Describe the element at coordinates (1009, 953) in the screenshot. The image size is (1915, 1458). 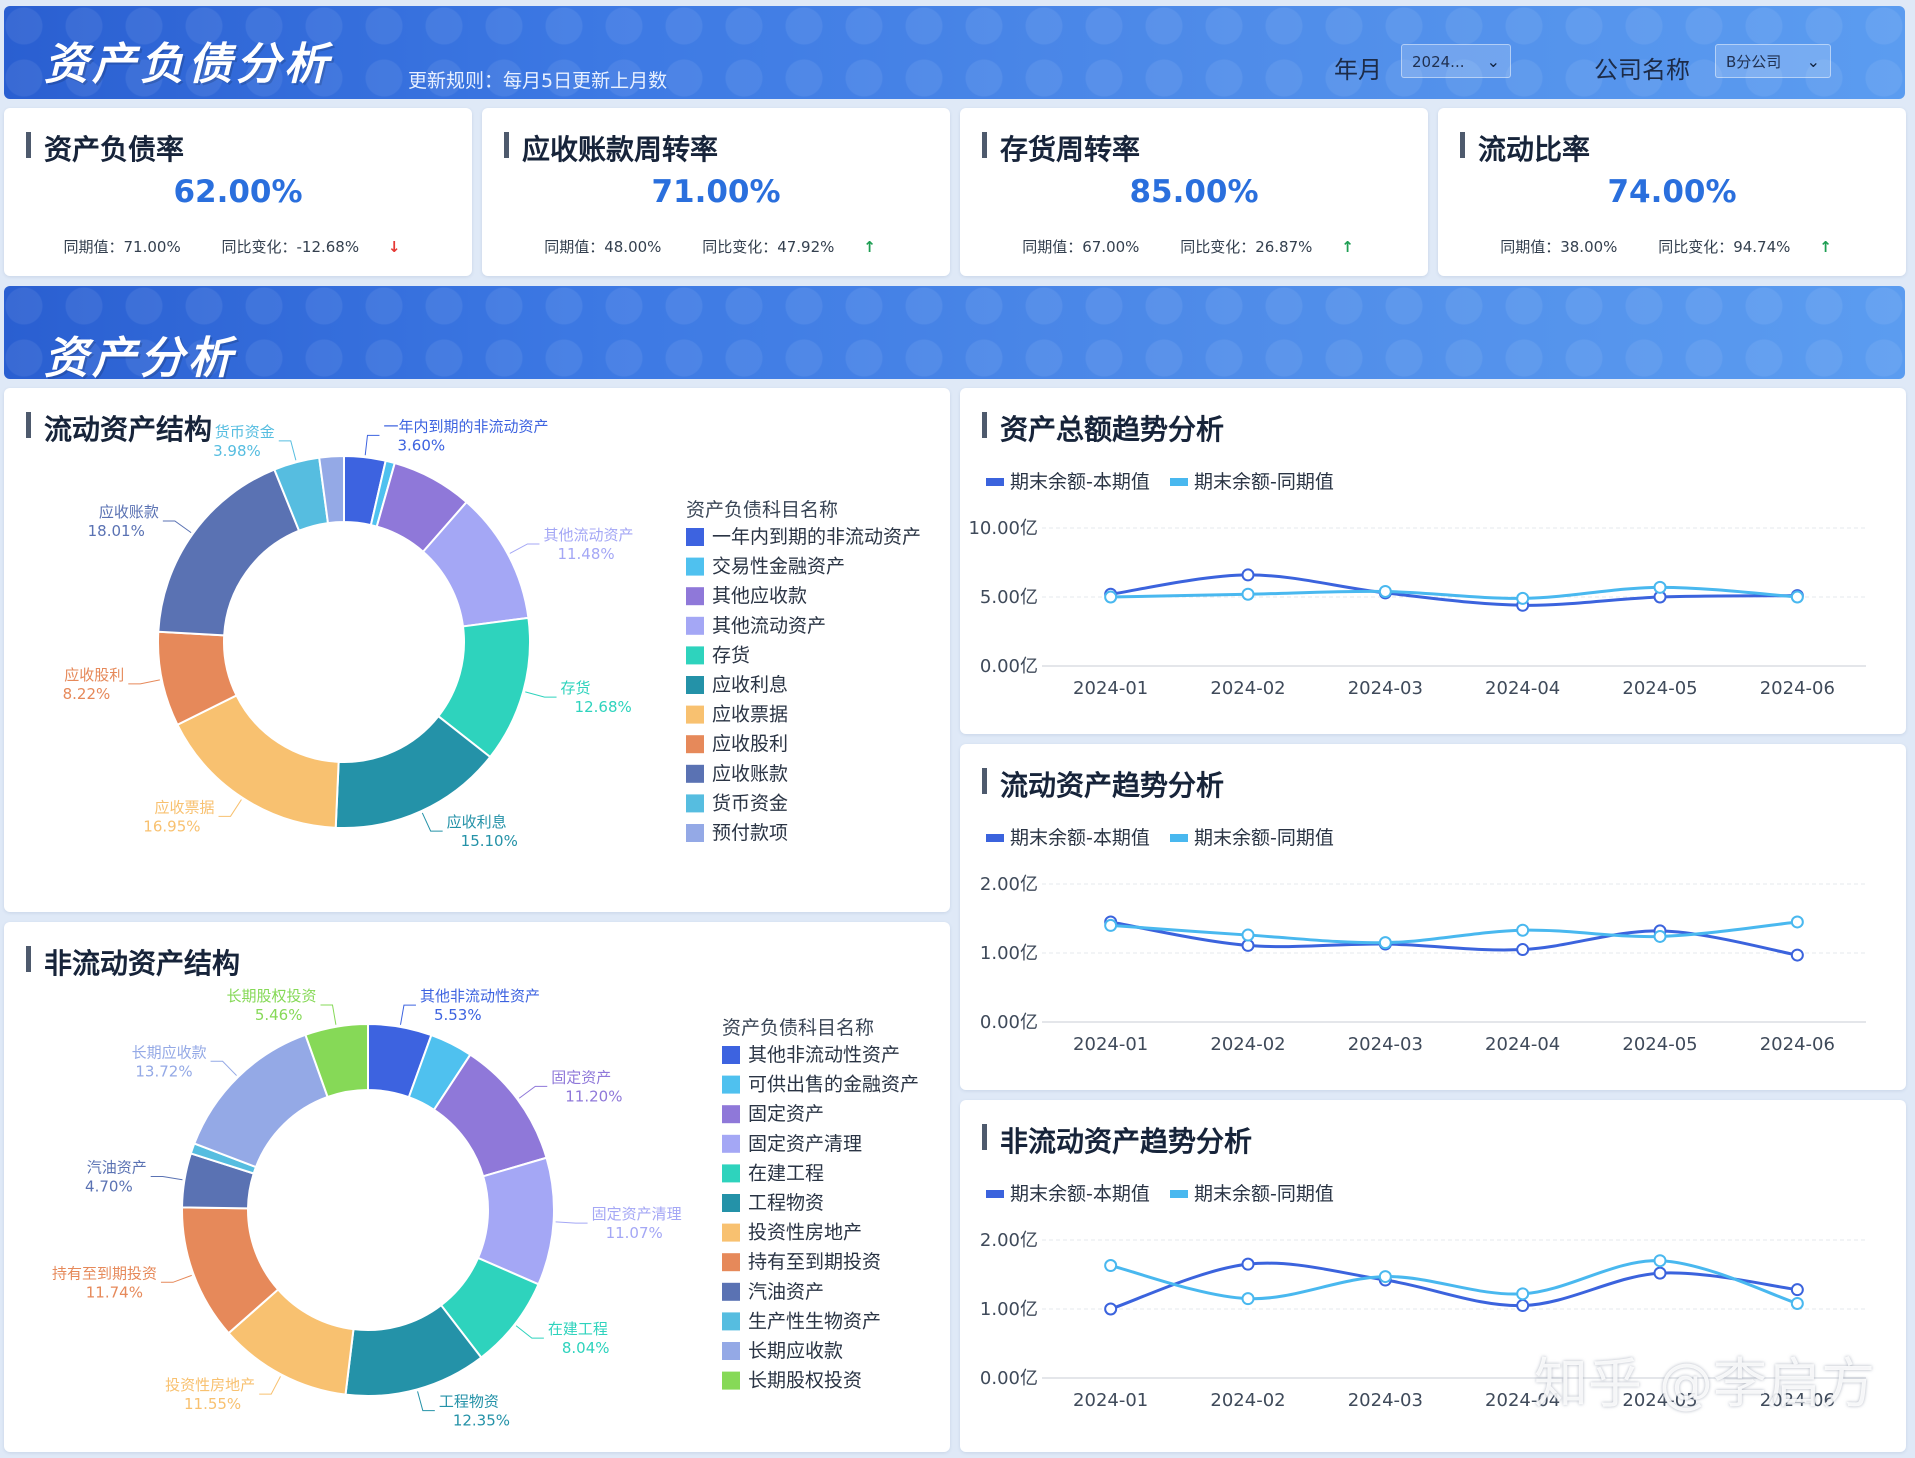
I see `y-tick-label: 1.00亿` at that location.